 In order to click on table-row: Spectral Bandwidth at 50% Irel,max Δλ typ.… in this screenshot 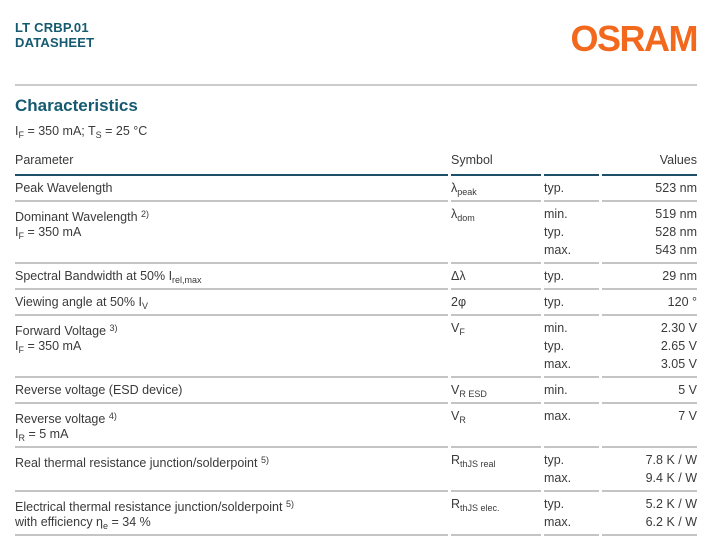, I will do `click(356, 277)`.